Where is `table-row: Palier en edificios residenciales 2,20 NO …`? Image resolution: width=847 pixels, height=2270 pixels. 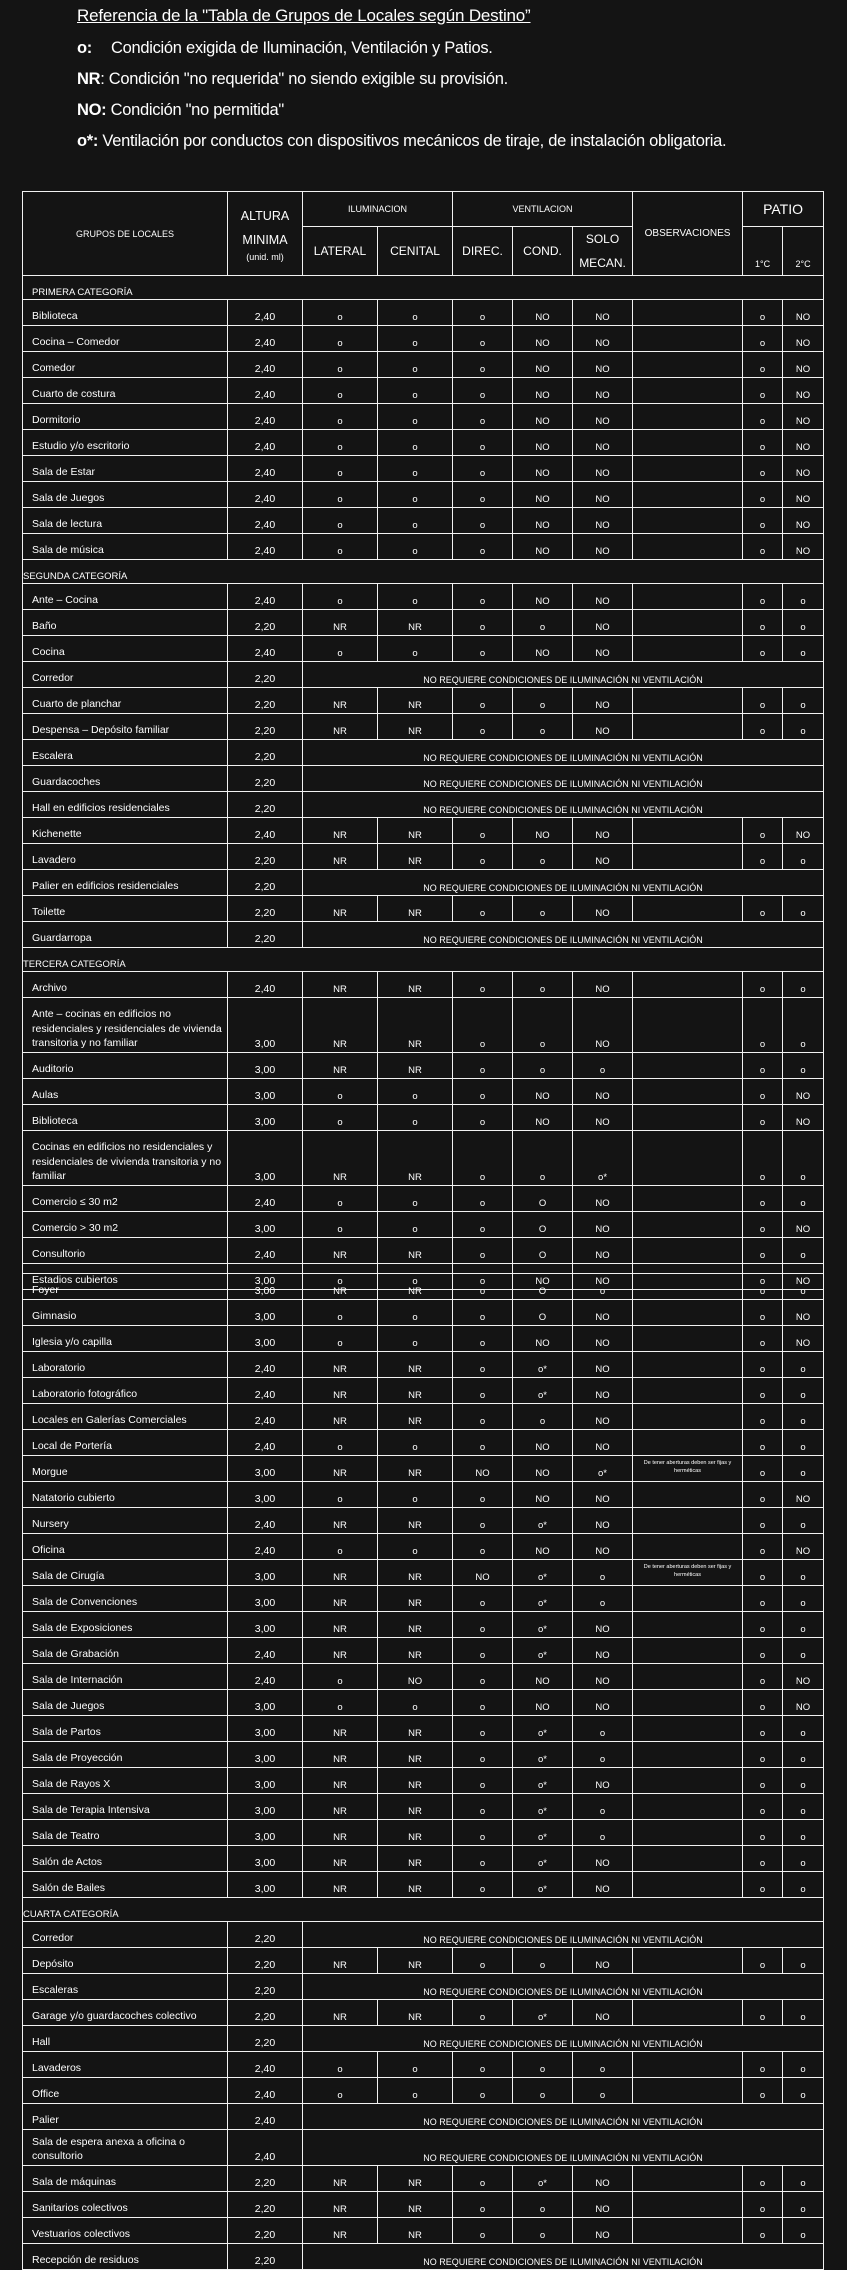
table-row: Palier en edificios residenciales 2,20 NO … is located at coordinates (423, 882).